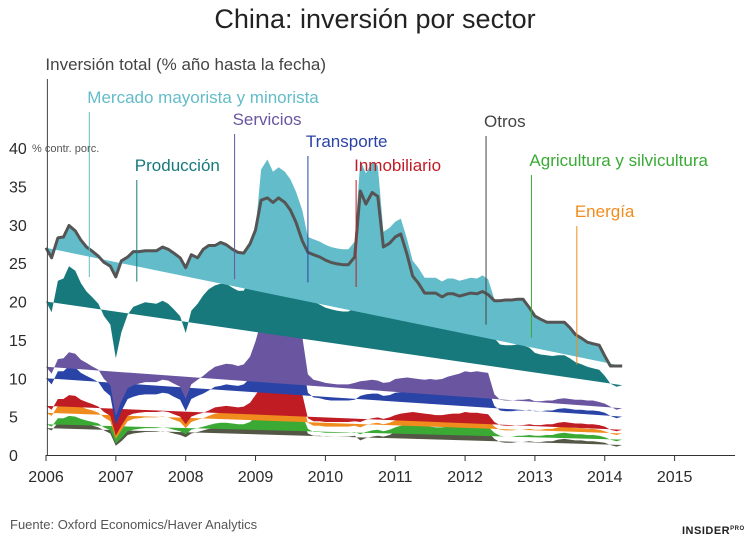 The image size is (750, 544). I want to click on x-tick-2007: 2007, so click(116, 477).